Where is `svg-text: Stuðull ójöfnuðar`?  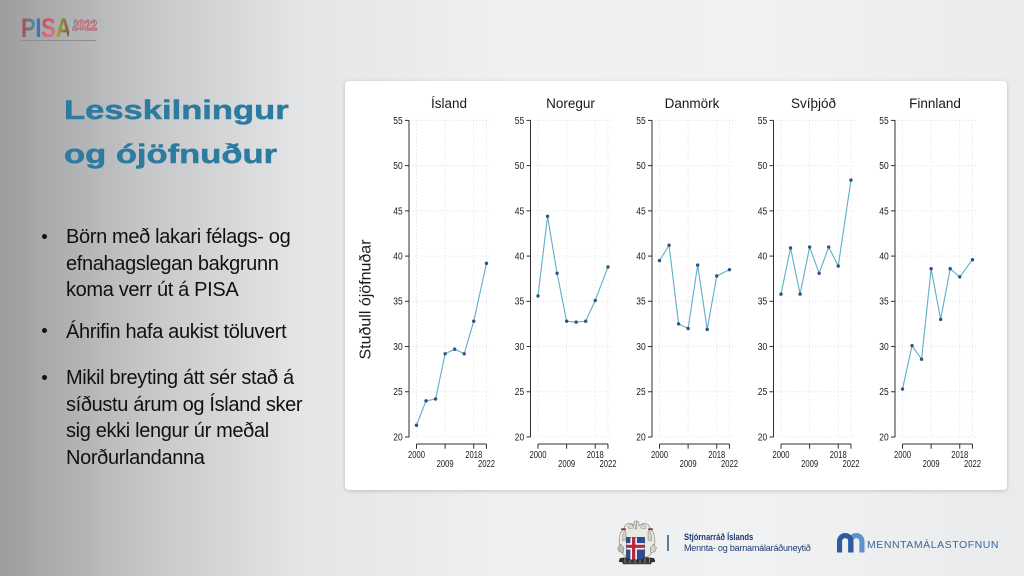
svg-text: Stuðull ójöfnuðar is located at coordinates (366, 299).